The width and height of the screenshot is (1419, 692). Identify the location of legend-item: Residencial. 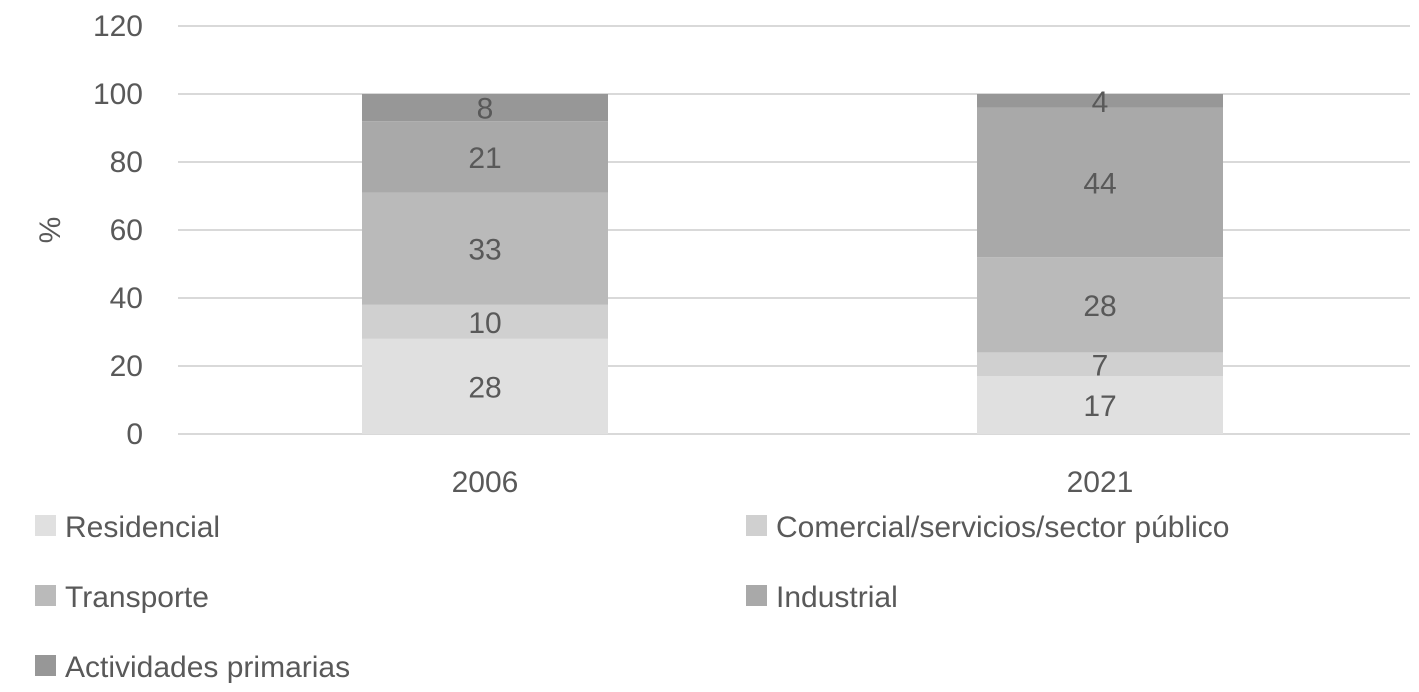
(127, 527).